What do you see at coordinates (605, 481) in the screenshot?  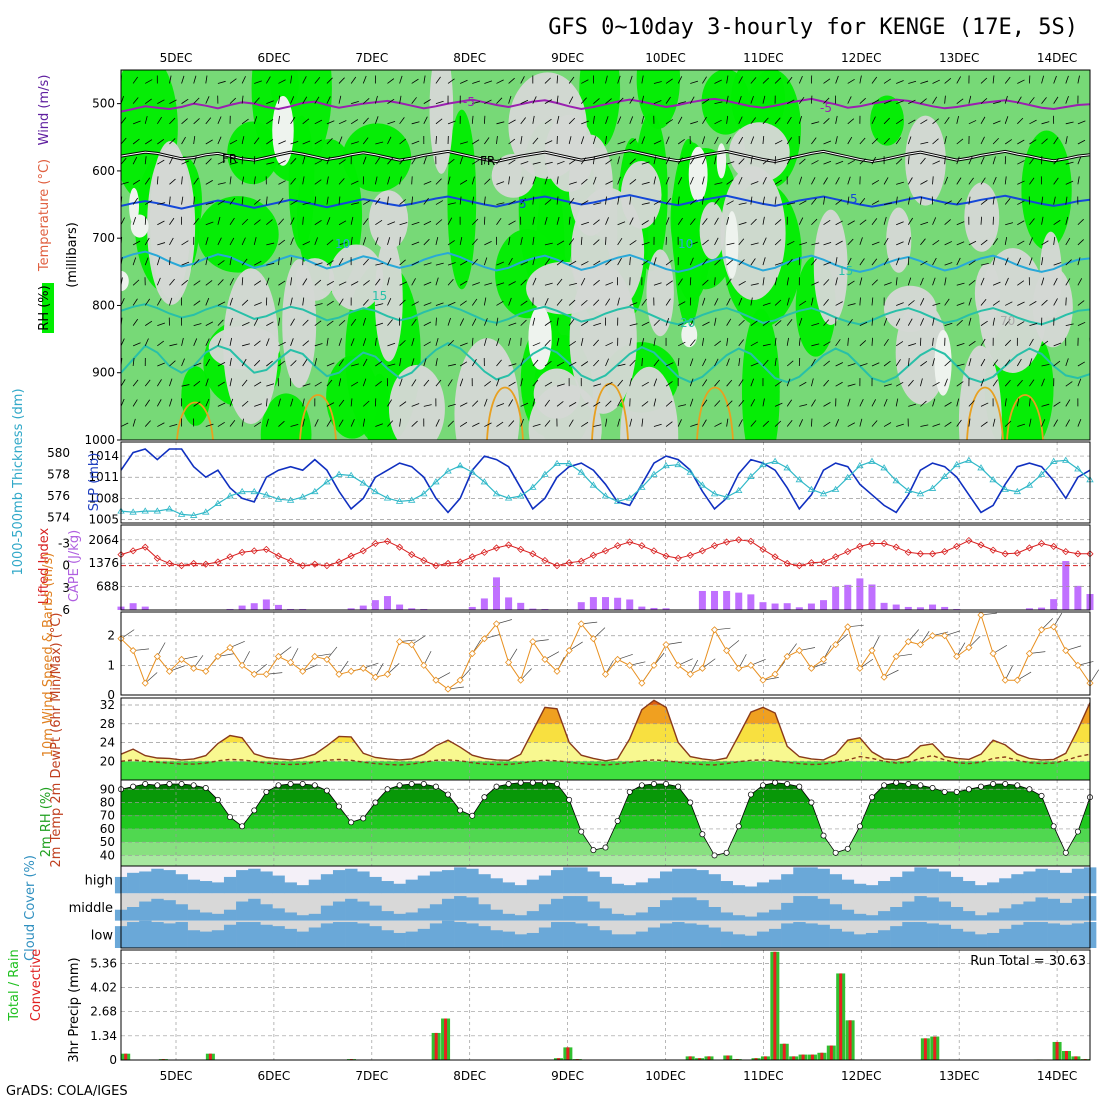 I see `slp-line` at bounding box center [605, 481].